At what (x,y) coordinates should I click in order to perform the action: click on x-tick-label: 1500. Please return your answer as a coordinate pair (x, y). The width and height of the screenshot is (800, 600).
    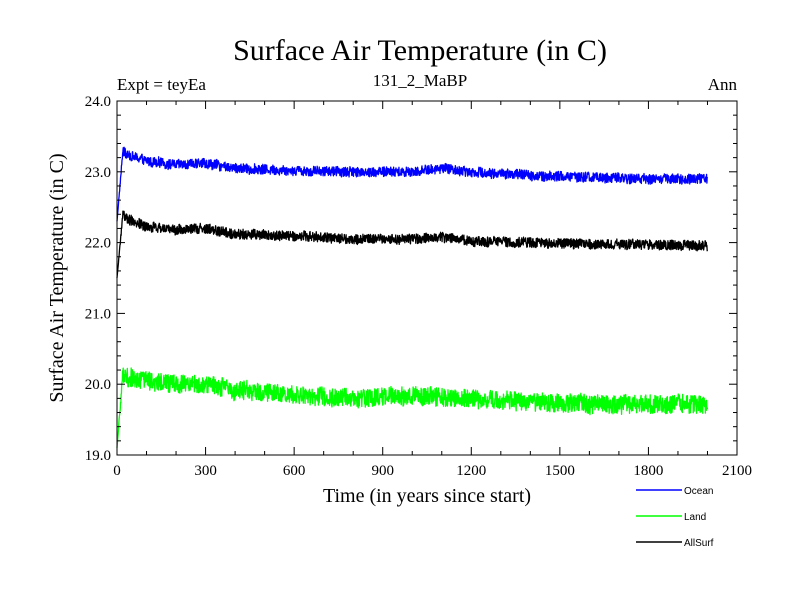
    Looking at the image, I should click on (560, 471).